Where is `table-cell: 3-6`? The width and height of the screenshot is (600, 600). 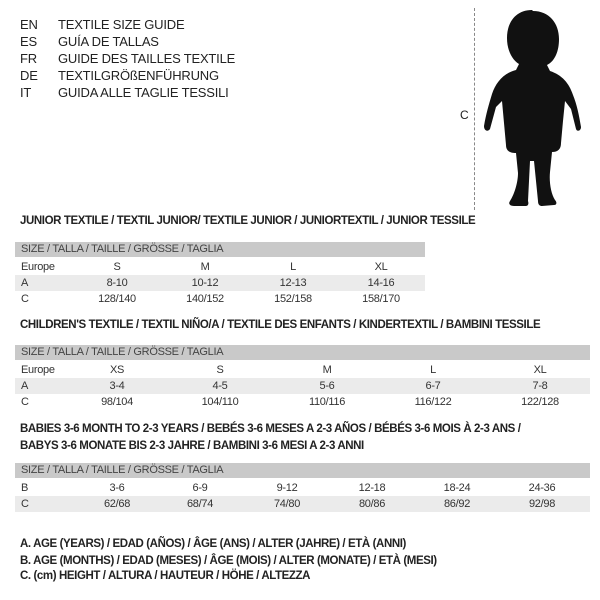 table-cell: 3-6 is located at coordinates (117, 488).